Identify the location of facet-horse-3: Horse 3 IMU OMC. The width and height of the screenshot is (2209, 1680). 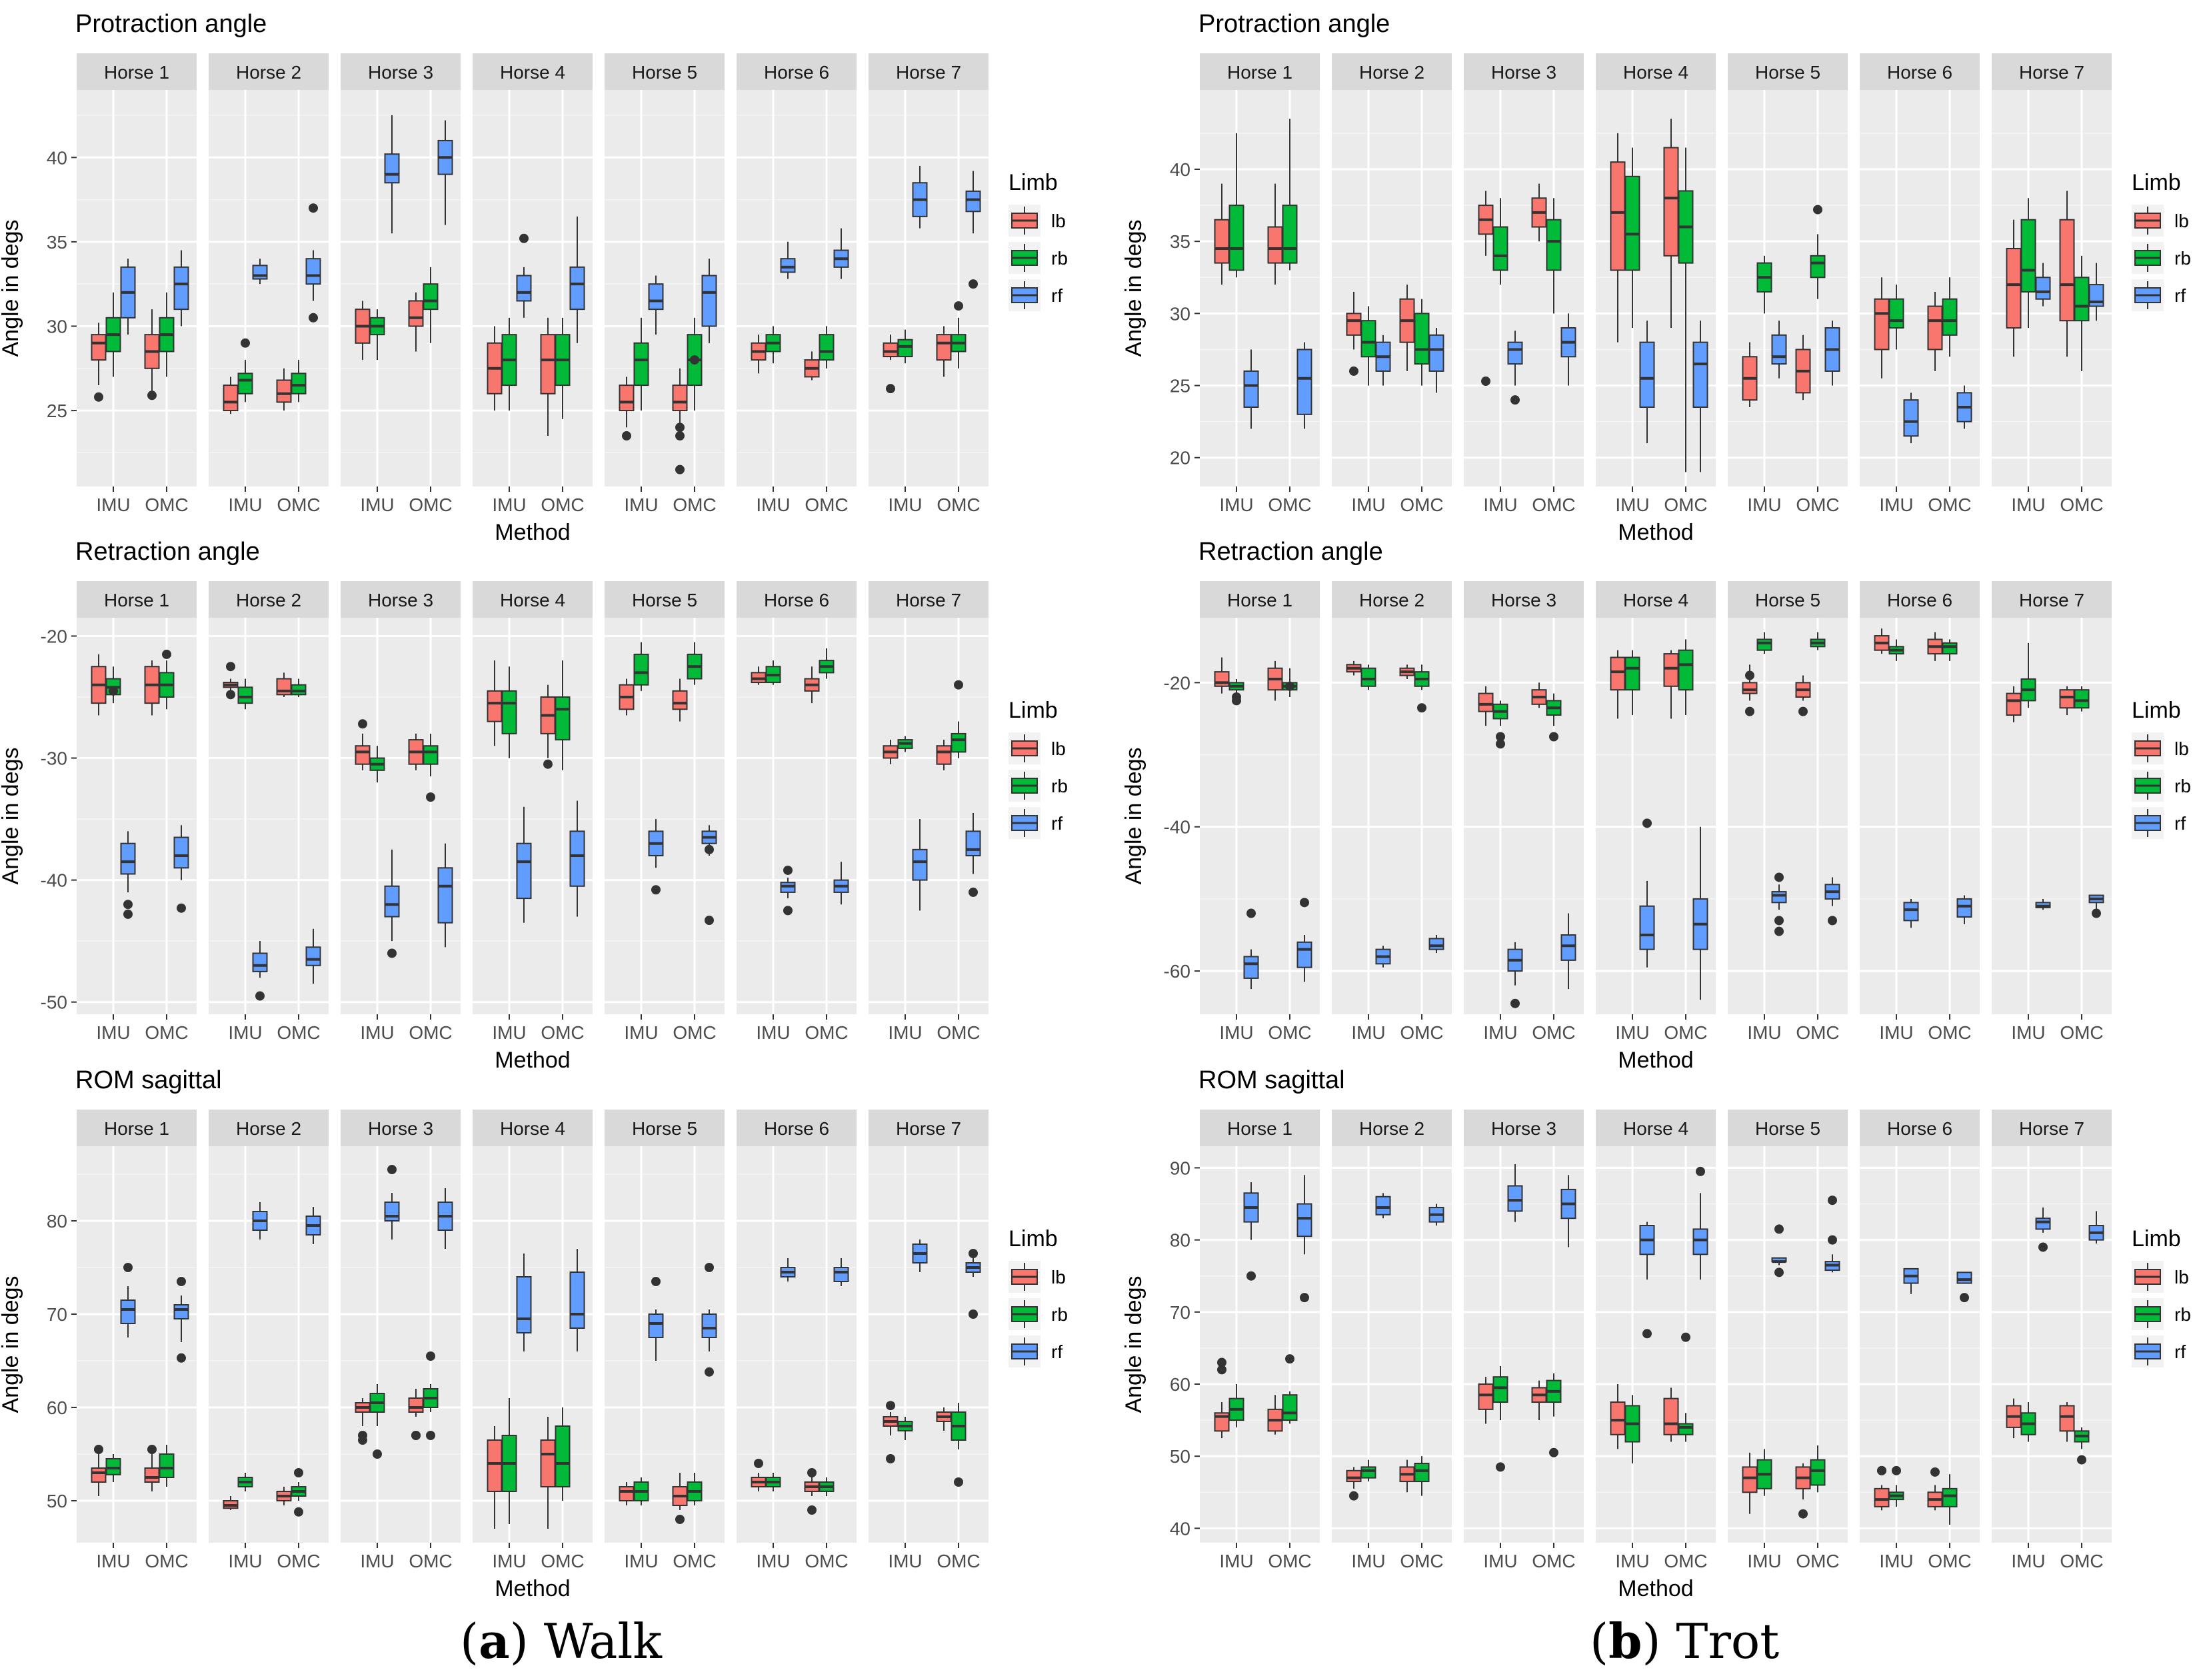
(1524, 284).